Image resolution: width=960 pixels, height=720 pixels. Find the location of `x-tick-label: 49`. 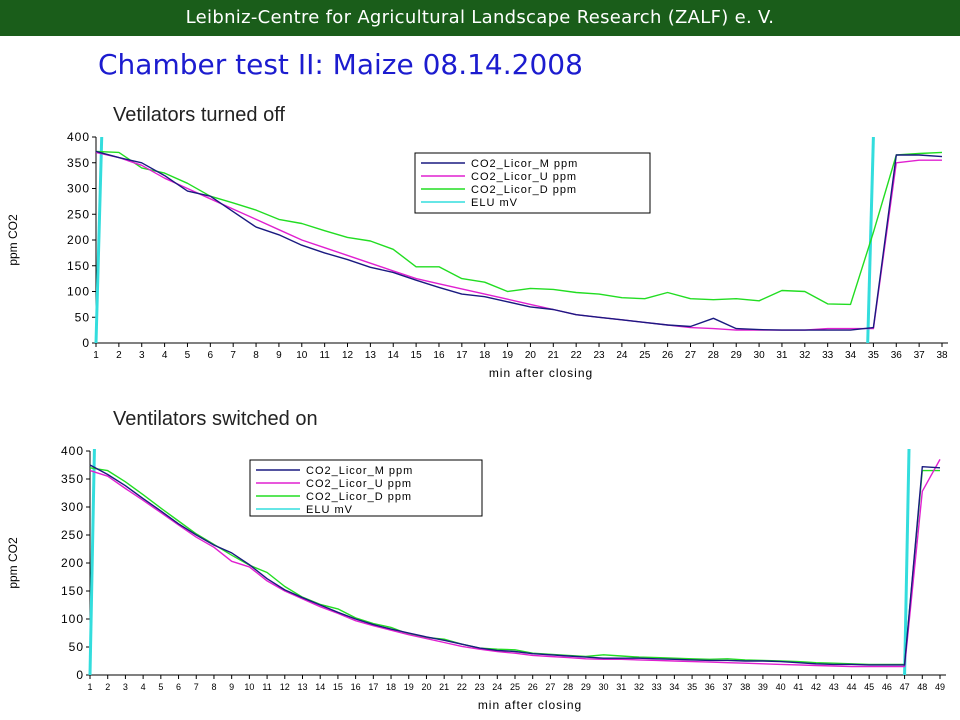

x-tick-label: 49 is located at coordinates (940, 687).